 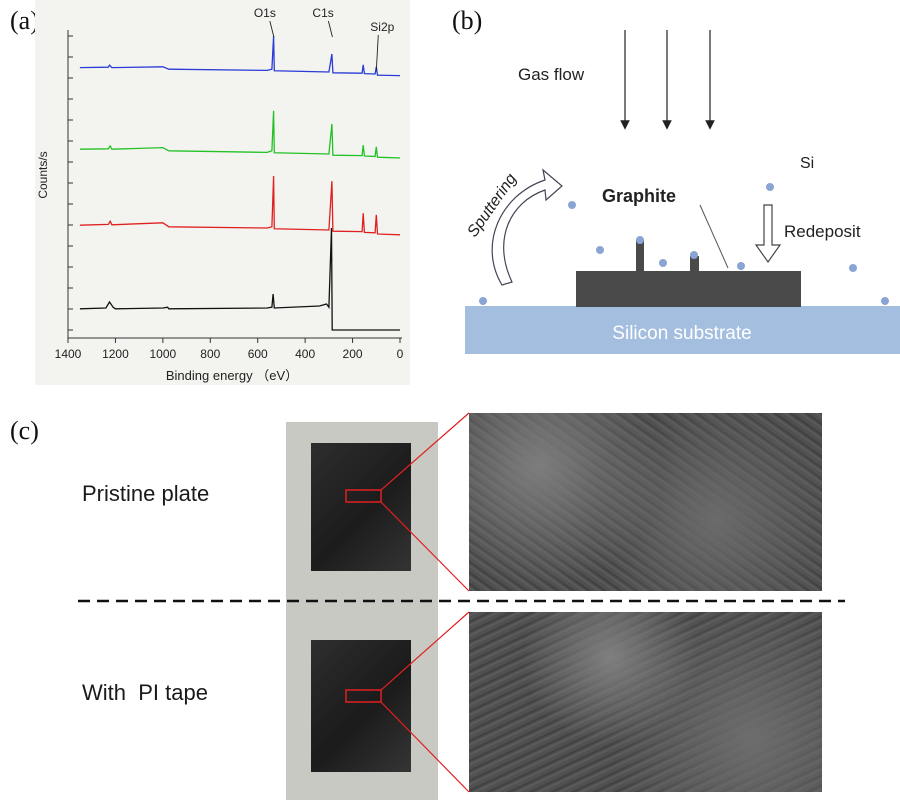 What do you see at coordinates (527, 227) in the screenshot?
I see `sputtering-arrow` at bounding box center [527, 227].